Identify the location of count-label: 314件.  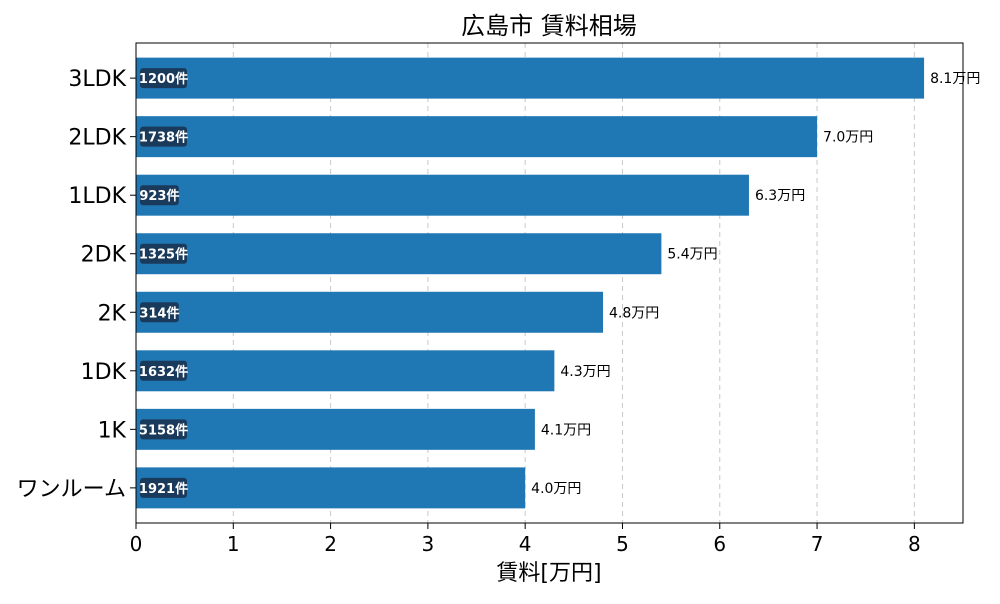
(159, 313).